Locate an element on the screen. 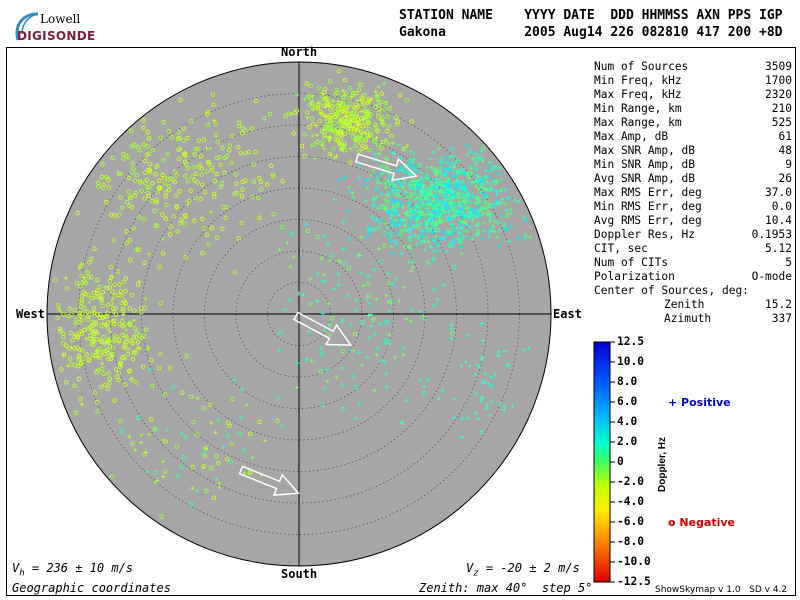  zenith-info: Zenith: max 40° step 5° is located at coordinates (506, 588).